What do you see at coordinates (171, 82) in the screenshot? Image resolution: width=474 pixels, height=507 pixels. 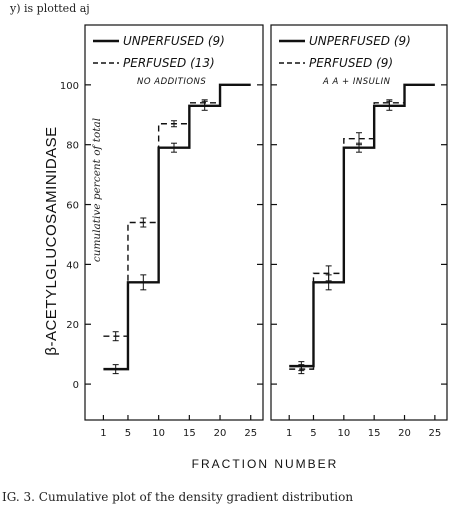 I see `legend-subtitle: NO ADDITIONS` at bounding box center [171, 82].